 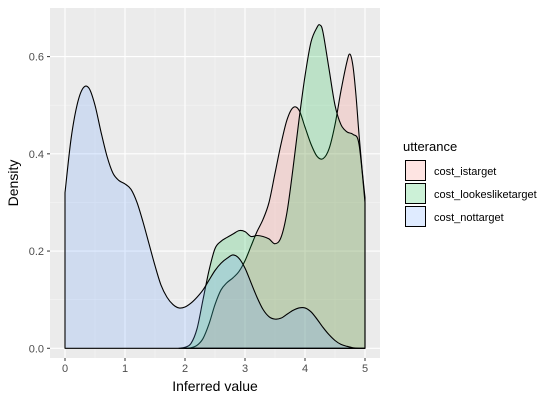 I want to click on legend-key-cost-lookesliketarget, so click(x=415, y=193).